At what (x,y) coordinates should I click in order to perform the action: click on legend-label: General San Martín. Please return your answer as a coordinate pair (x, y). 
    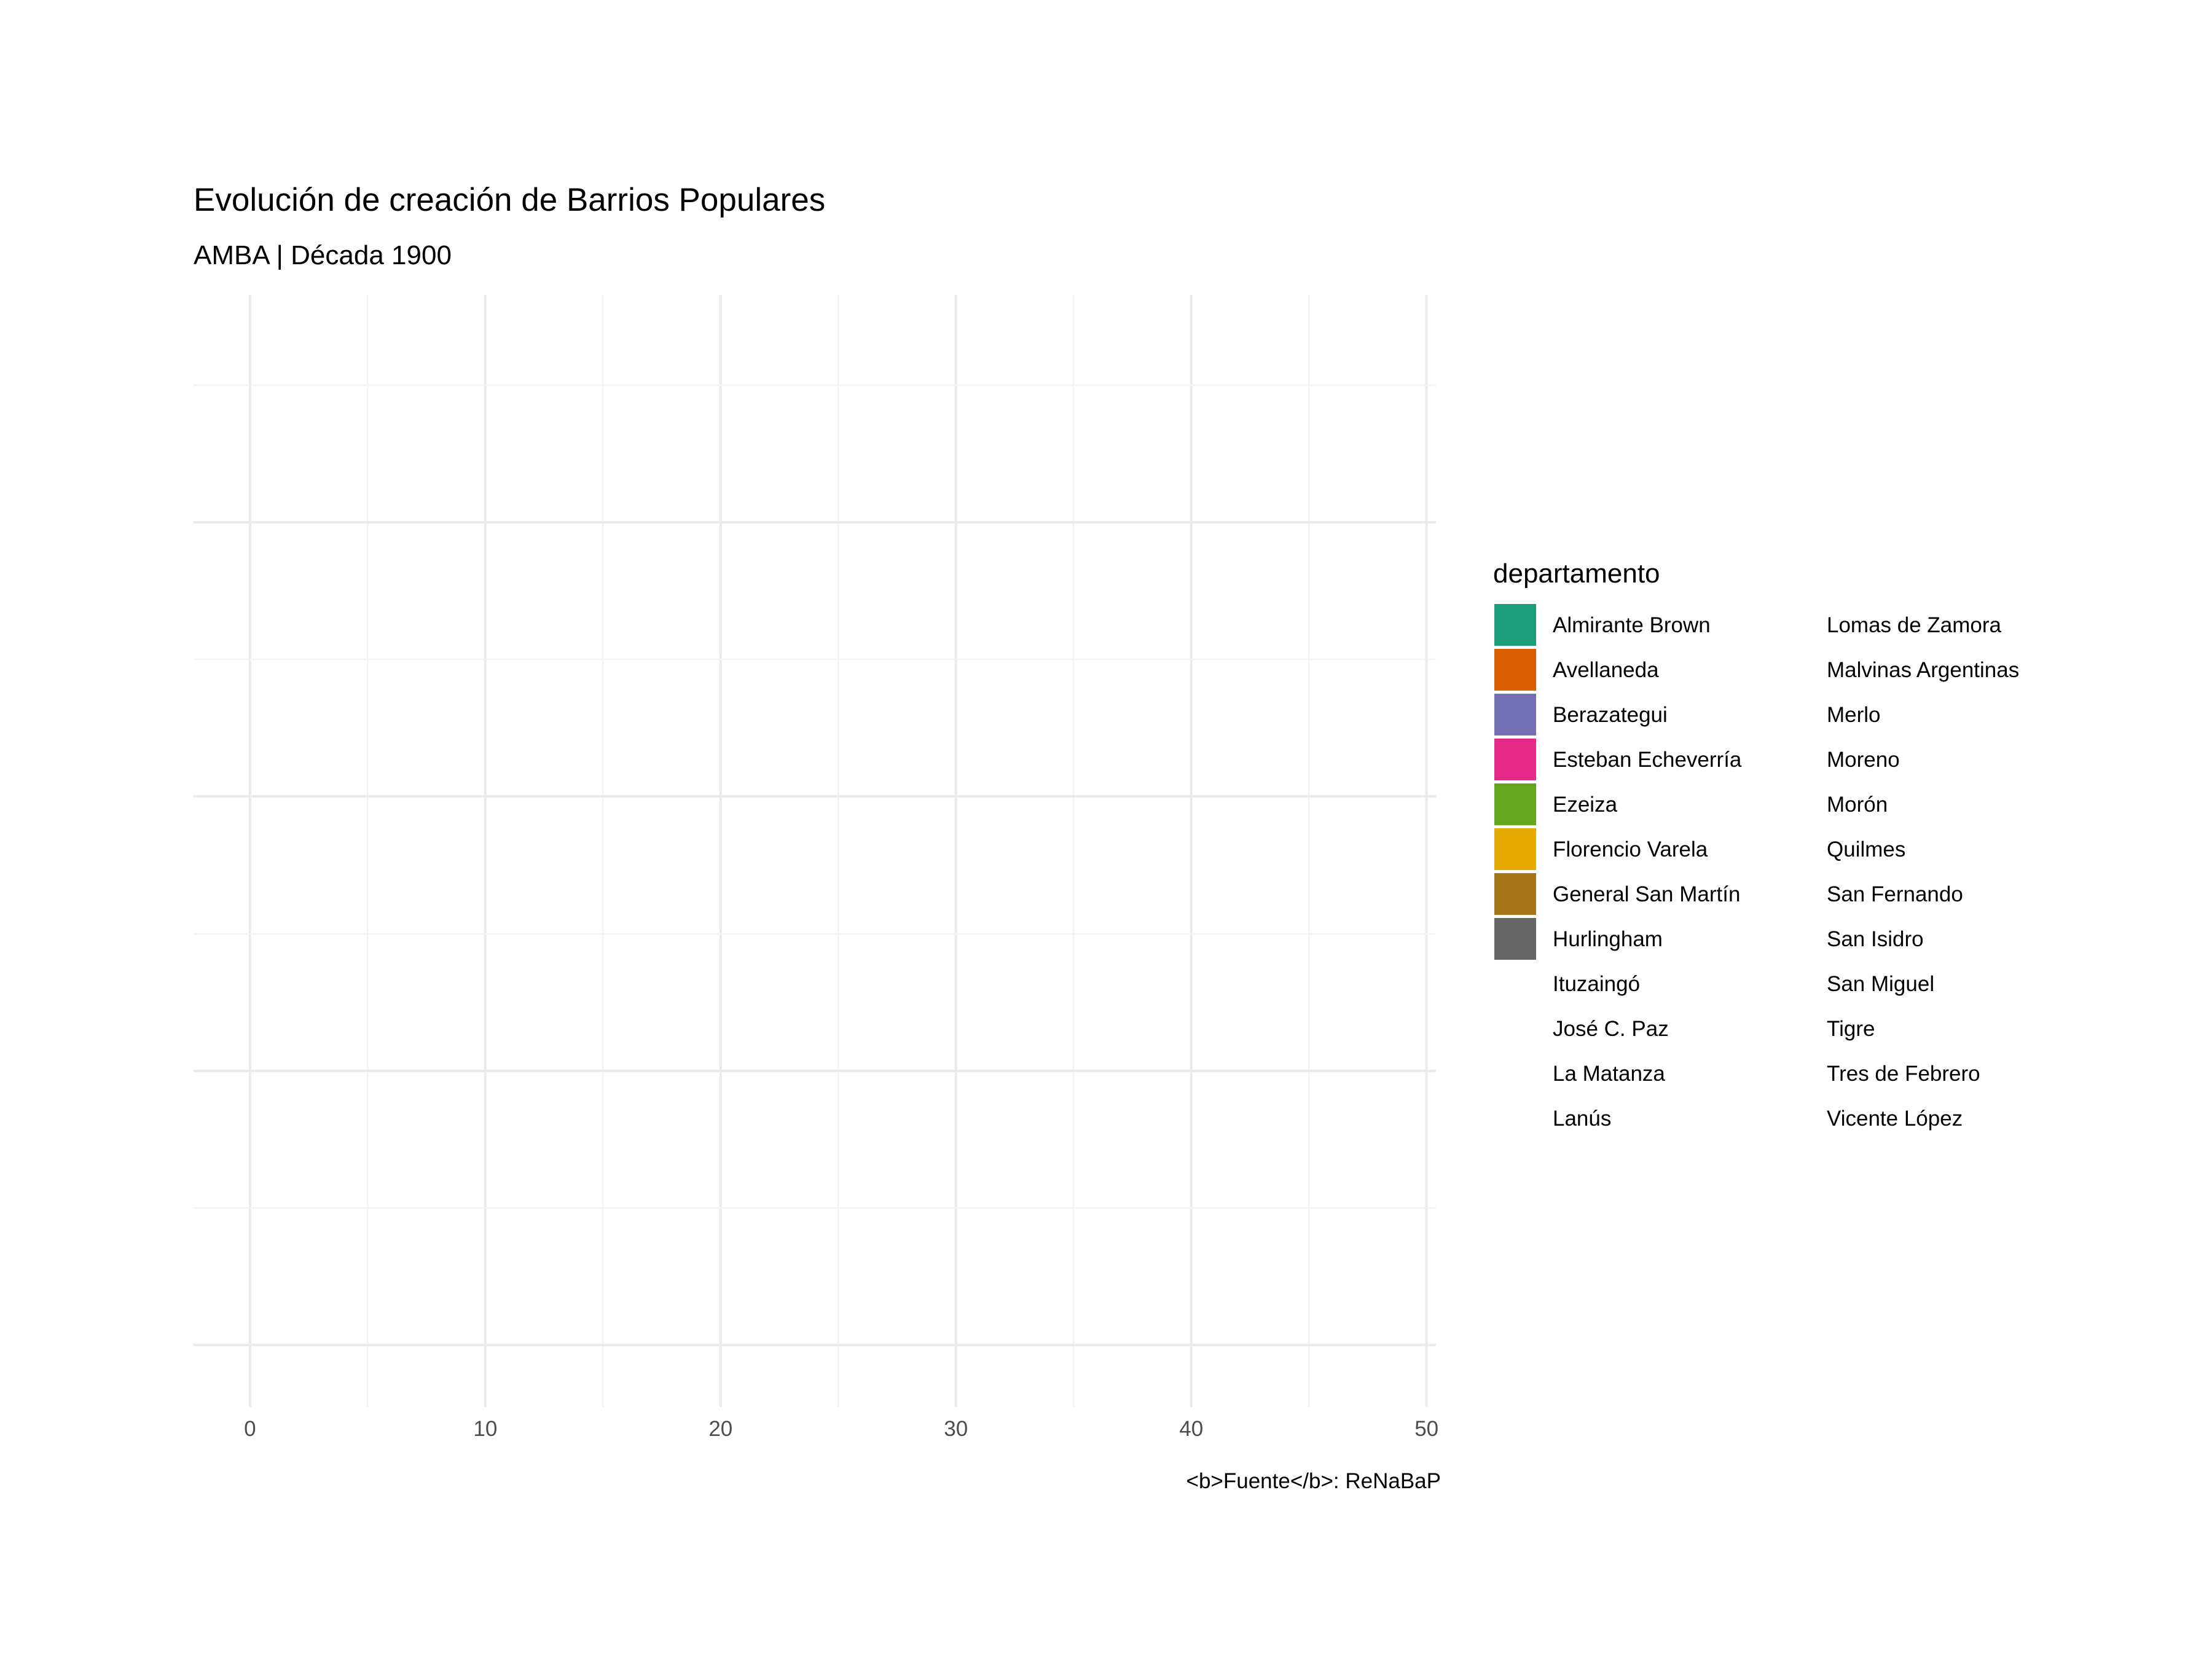
    Looking at the image, I should click on (1646, 894).